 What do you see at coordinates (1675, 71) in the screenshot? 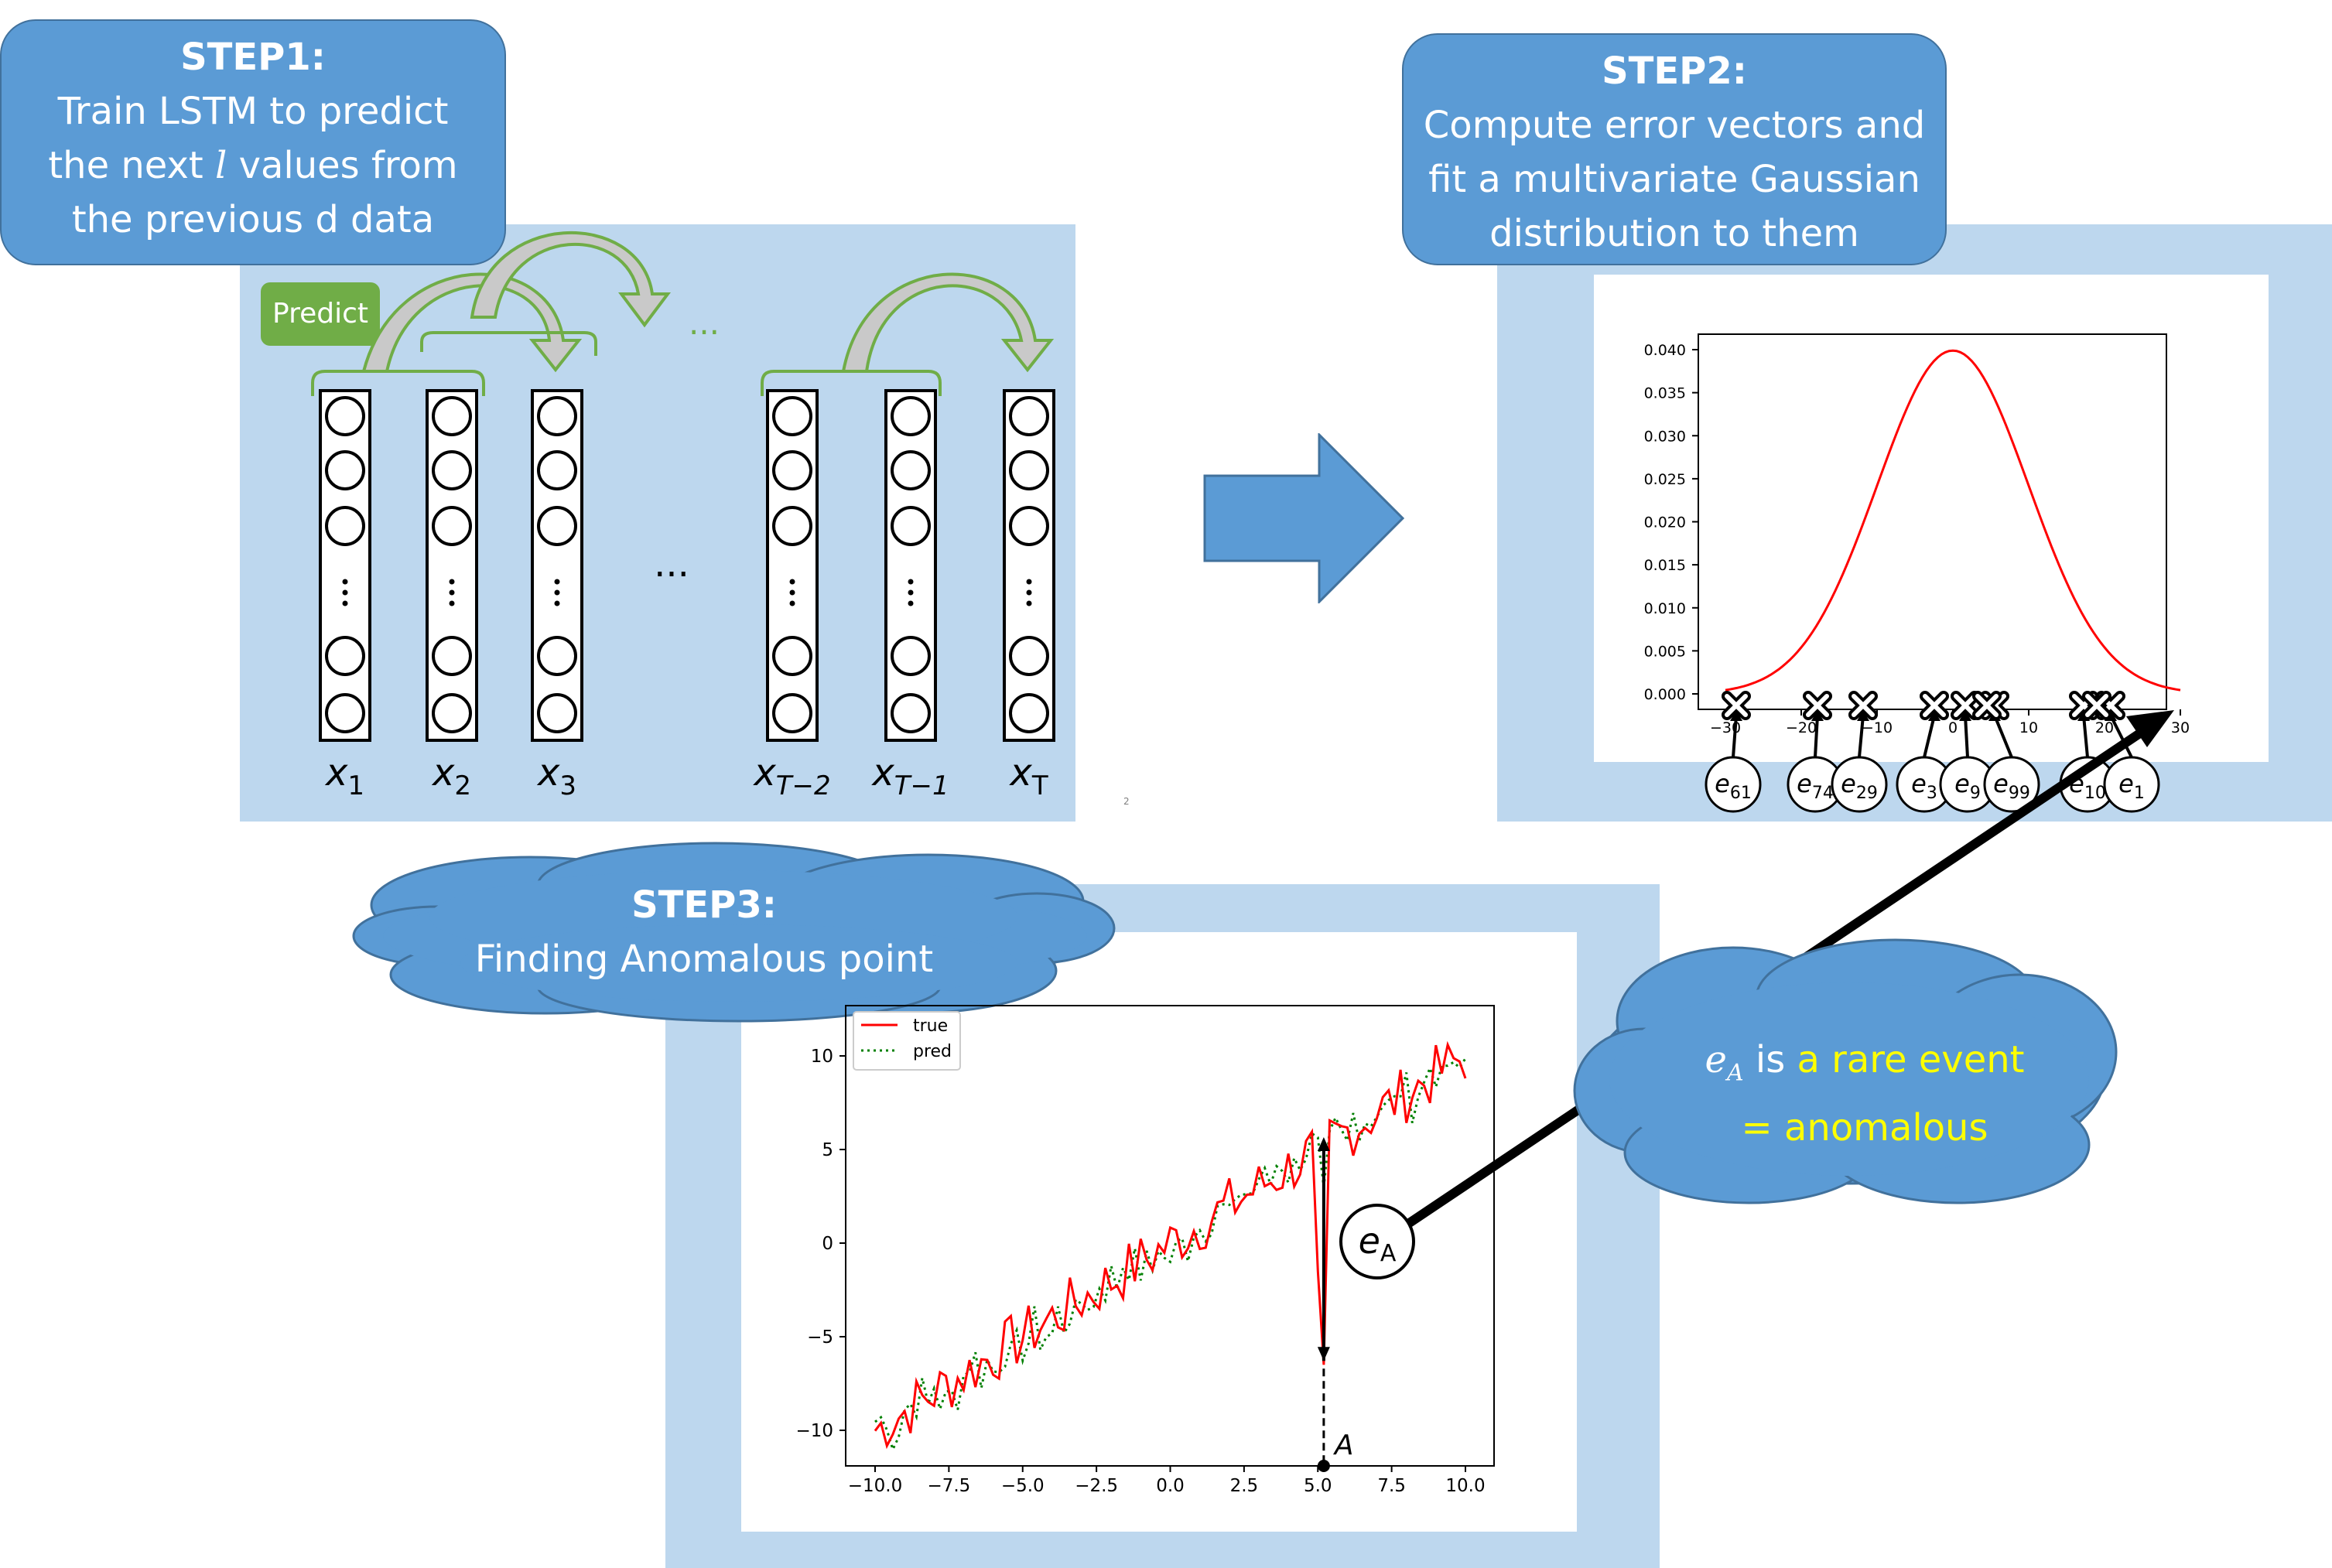
I see `step2-heading: STEP2:` at bounding box center [1675, 71].